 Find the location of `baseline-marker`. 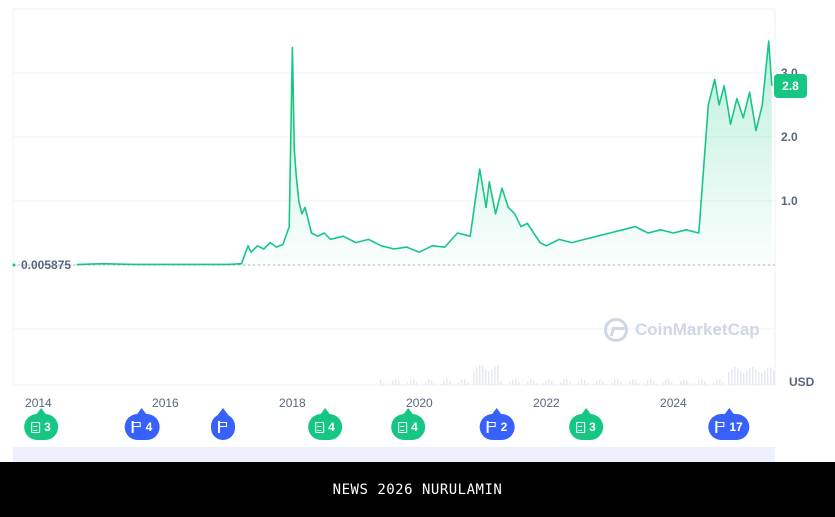

baseline-marker is located at coordinates (14, 265).